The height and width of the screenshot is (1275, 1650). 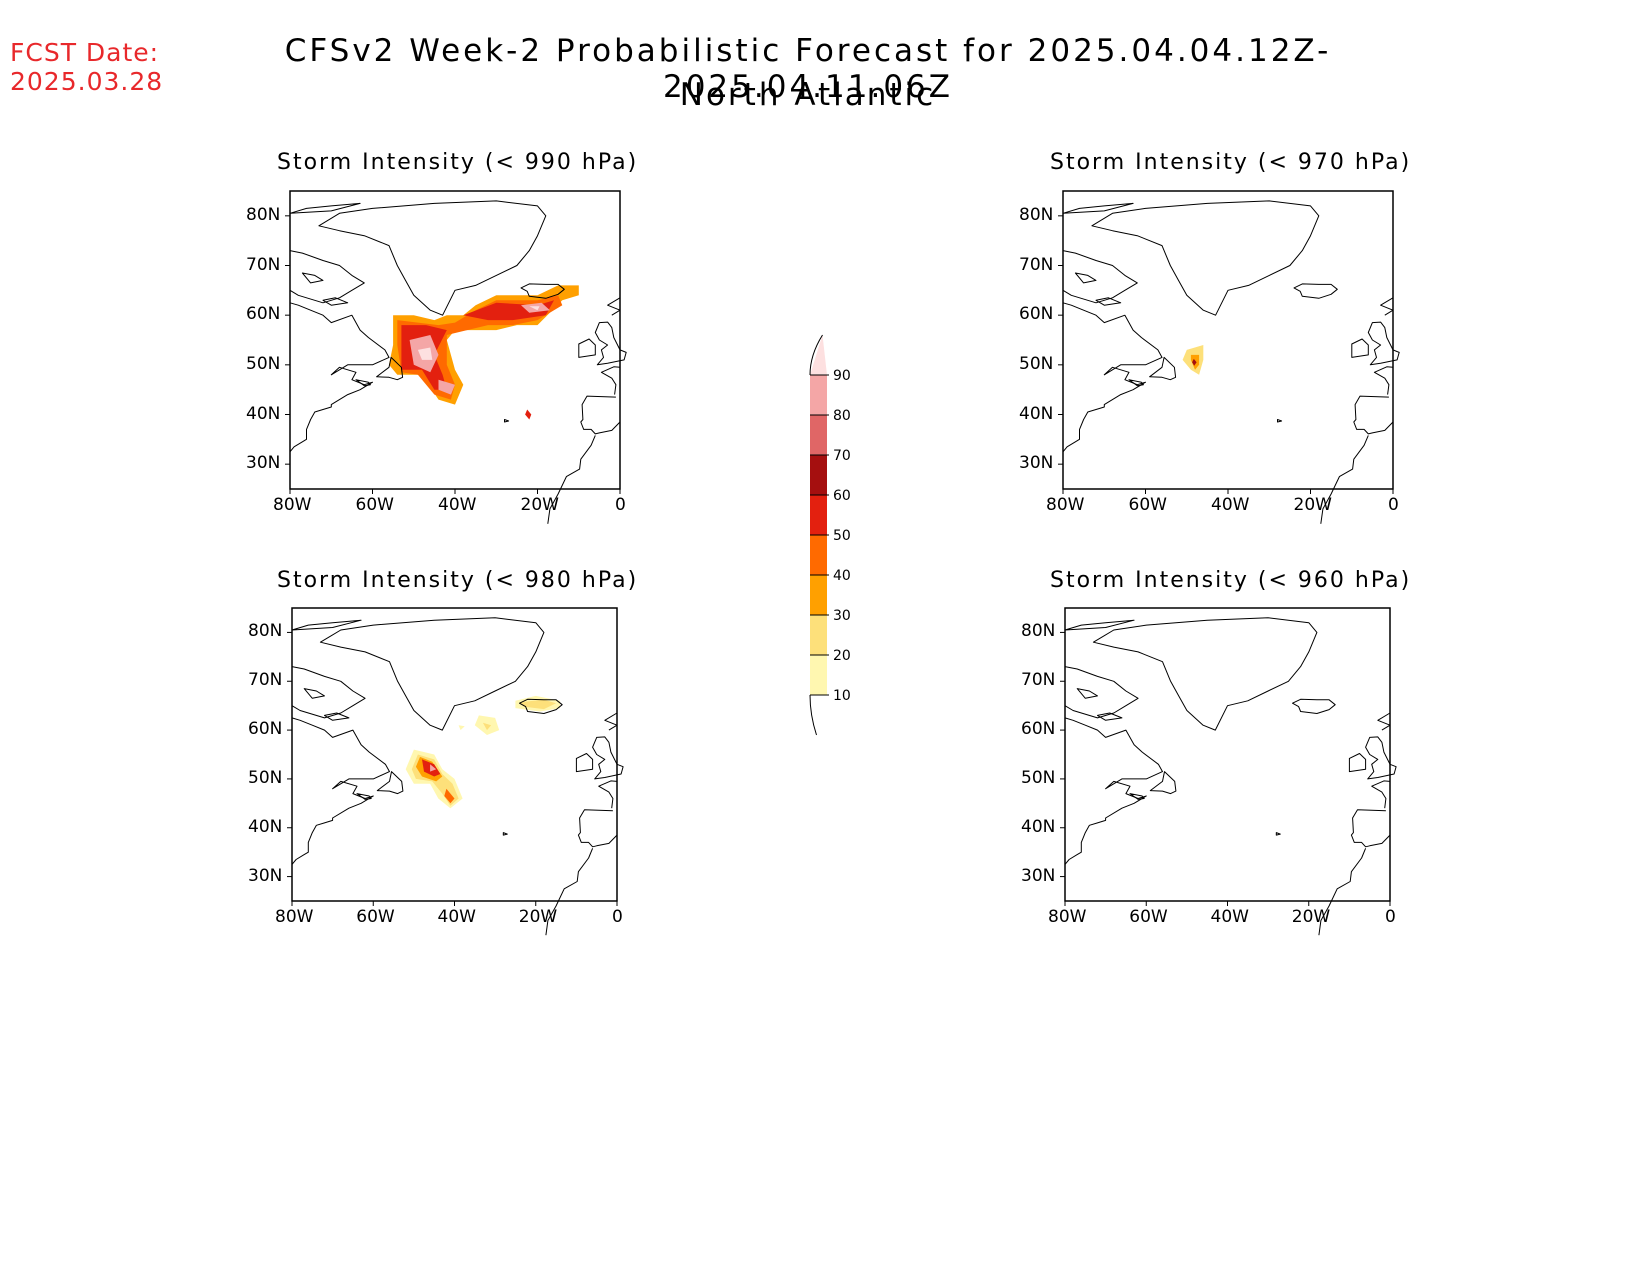 What do you see at coordinates (842, 416) in the screenshot?
I see `colorbar-label: 80` at bounding box center [842, 416].